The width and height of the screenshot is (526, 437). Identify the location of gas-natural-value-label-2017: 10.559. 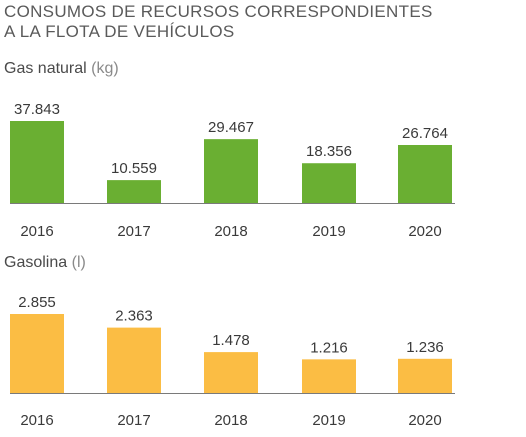
(134, 168).